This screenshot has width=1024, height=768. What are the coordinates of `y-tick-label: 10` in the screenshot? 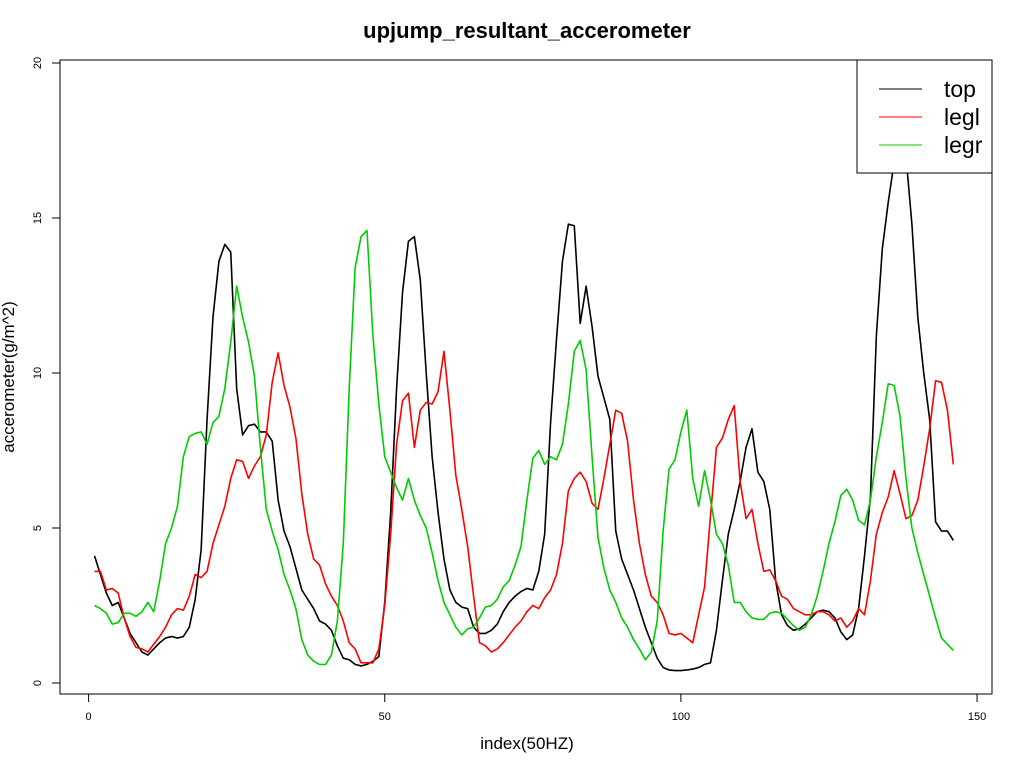 It's located at (38, 373).